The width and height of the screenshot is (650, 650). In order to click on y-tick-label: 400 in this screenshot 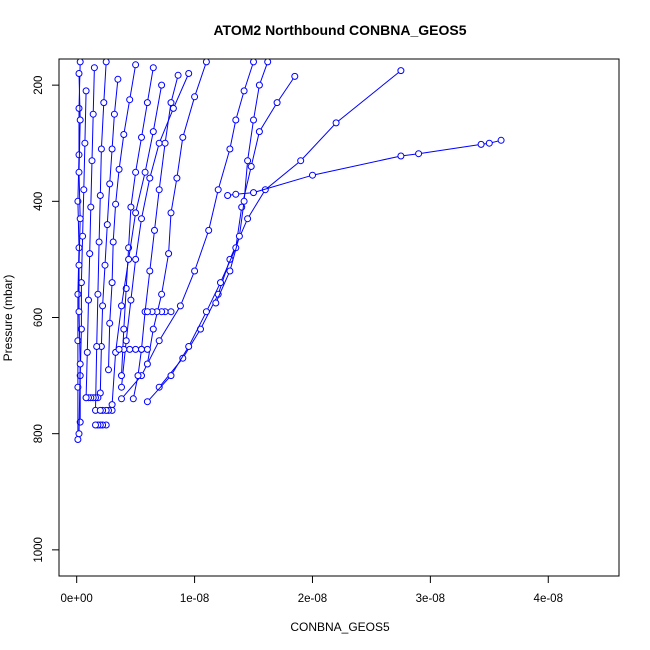, I will do `click(39, 201)`.